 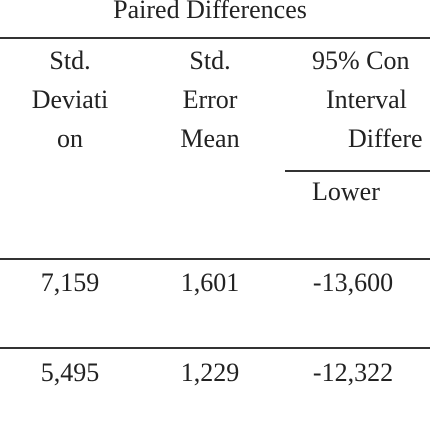 I want to click on cell: 1,601, so click(x=210, y=282).